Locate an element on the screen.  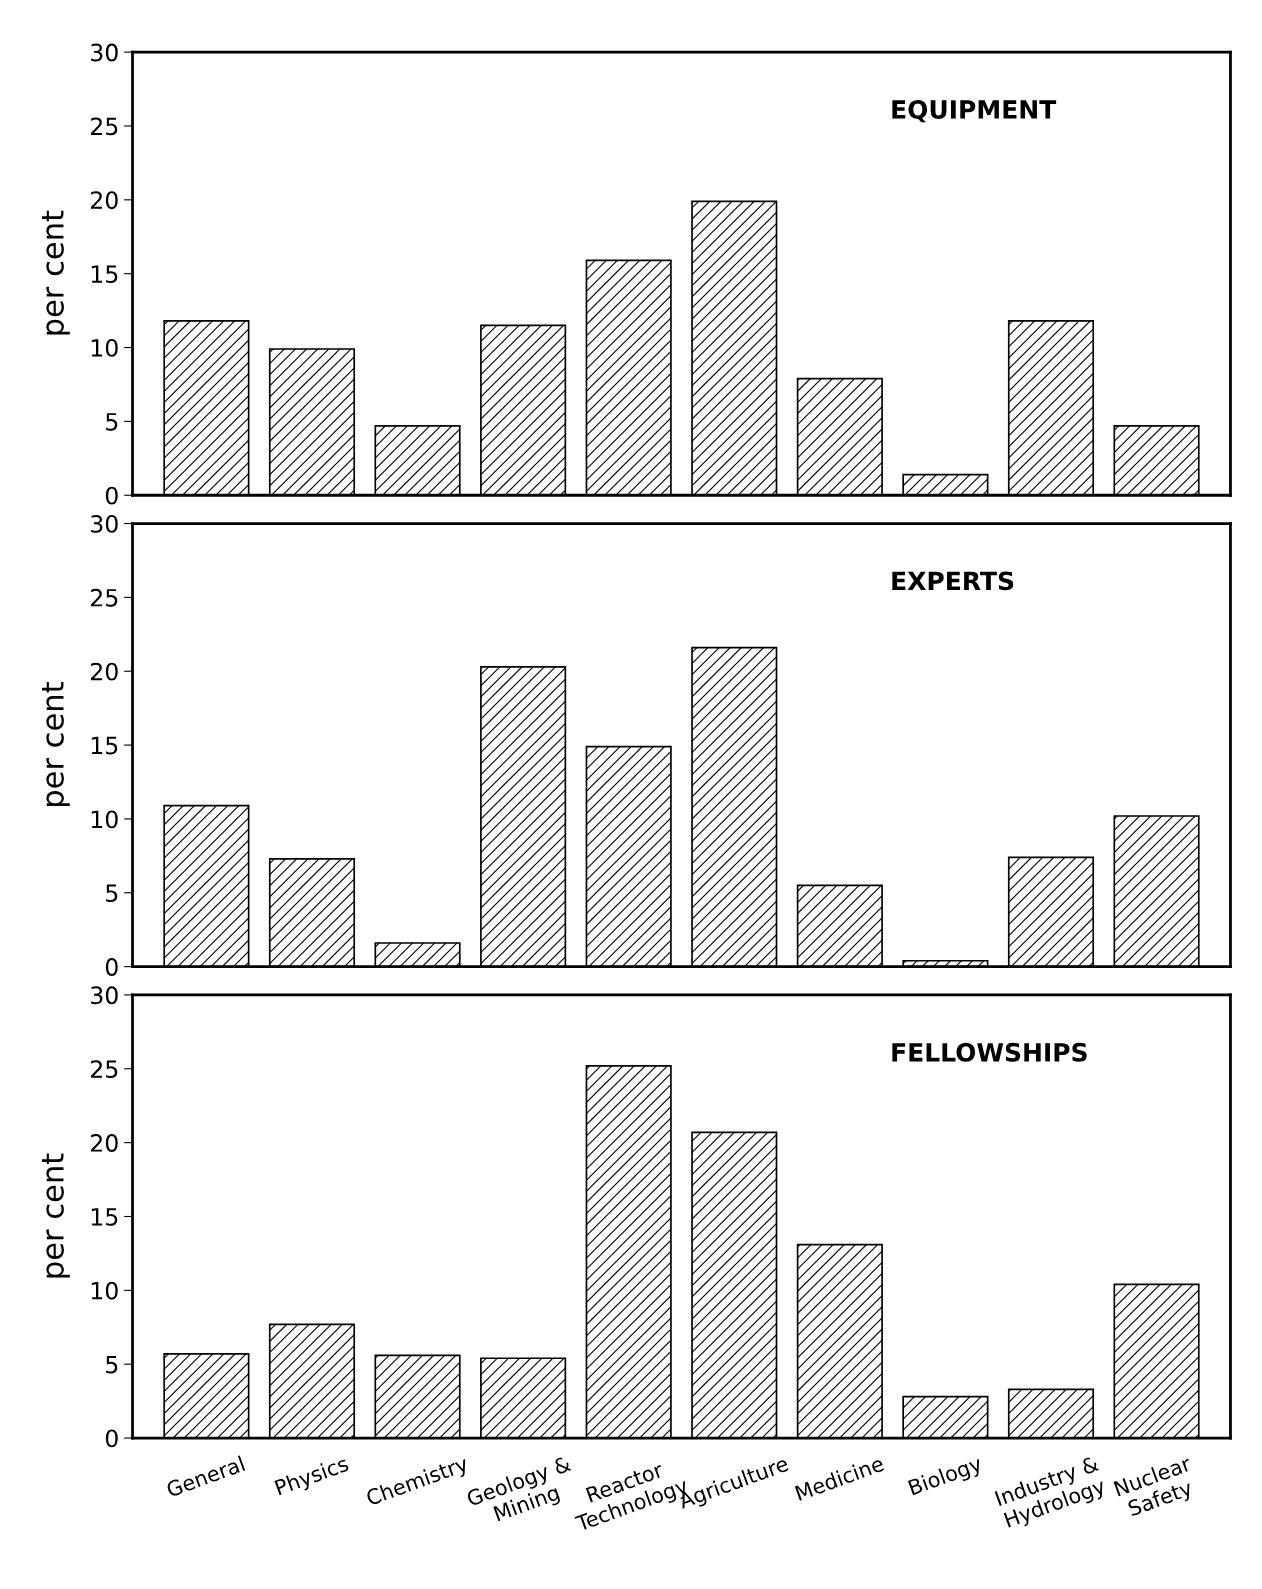
text: EQUIPMENT is located at coordinates (974, 111).